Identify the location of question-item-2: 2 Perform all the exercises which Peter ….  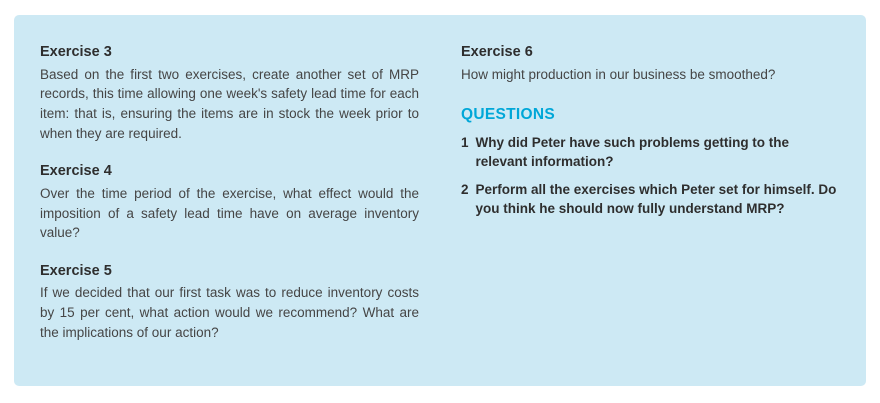
(650, 200).